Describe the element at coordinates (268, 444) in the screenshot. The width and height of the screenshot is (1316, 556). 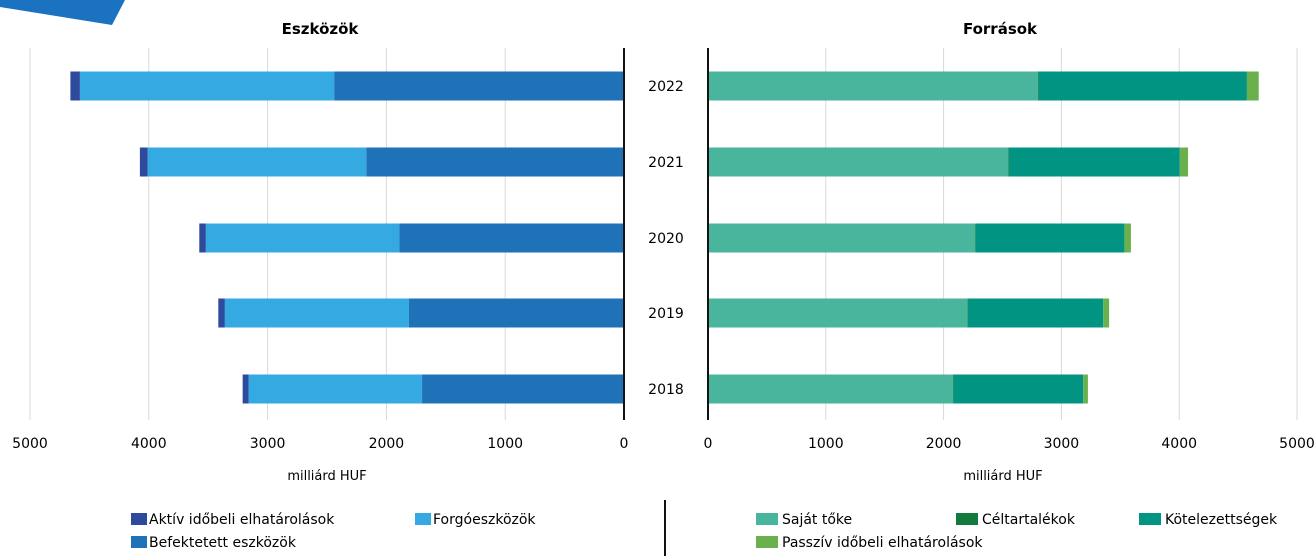
I see `left-tick-label: 3000` at that location.